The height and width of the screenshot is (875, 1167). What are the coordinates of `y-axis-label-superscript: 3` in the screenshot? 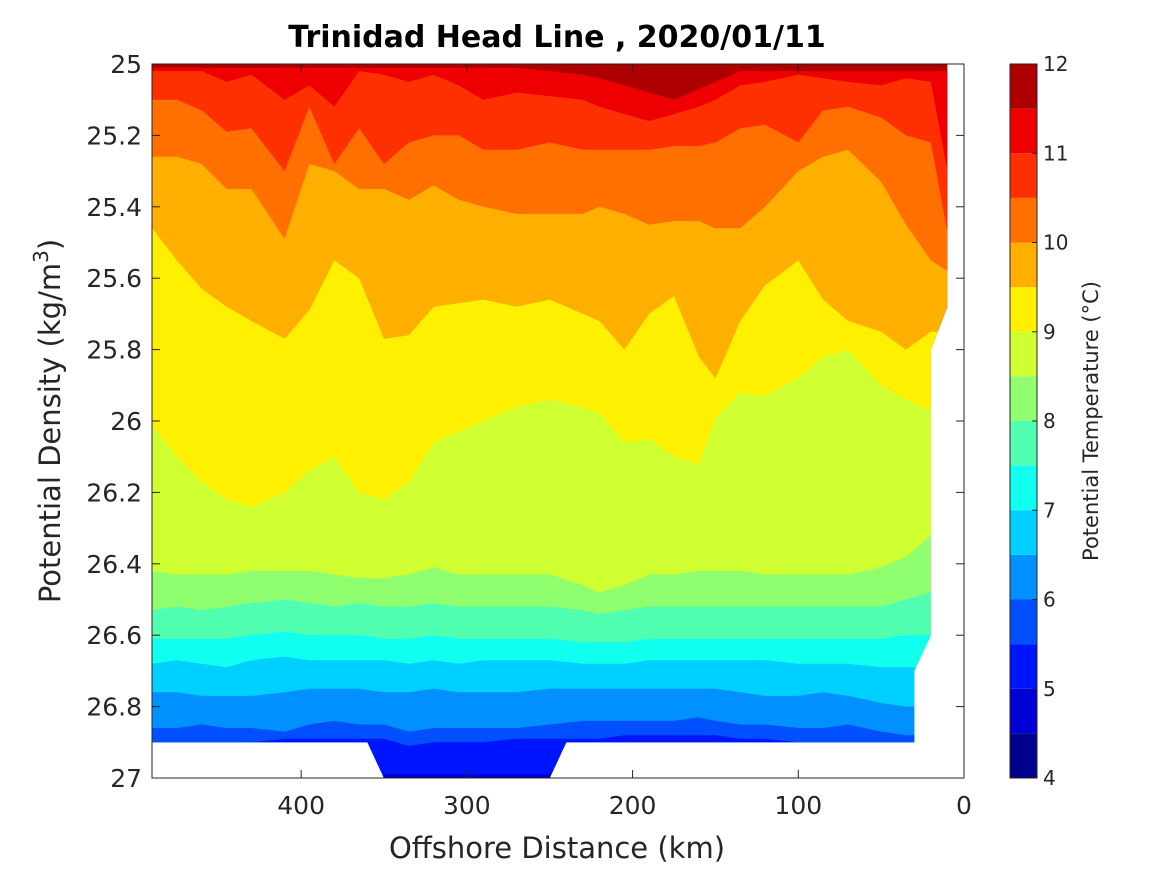 It's located at (41, 256).